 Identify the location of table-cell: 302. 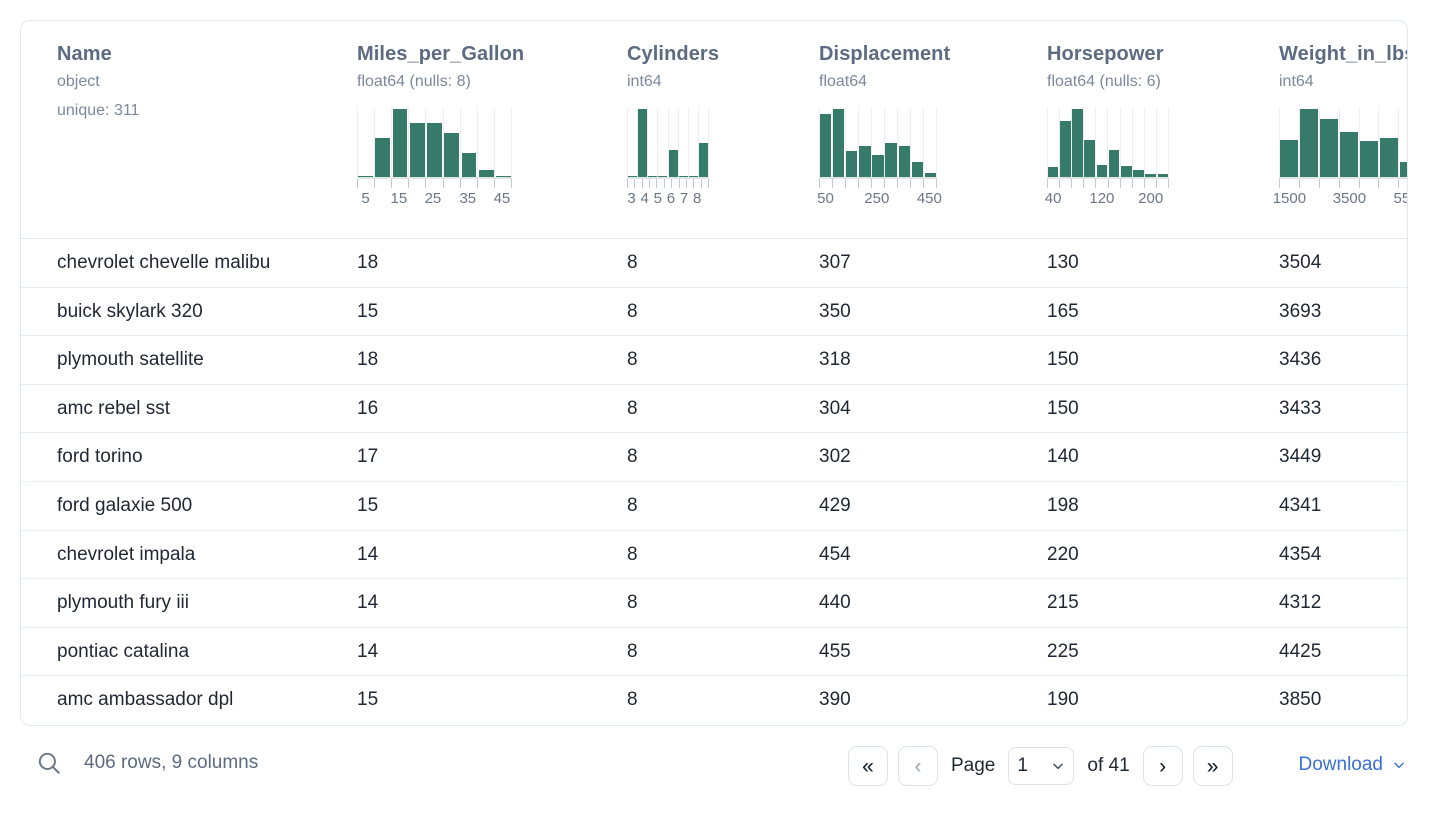
(835, 457).